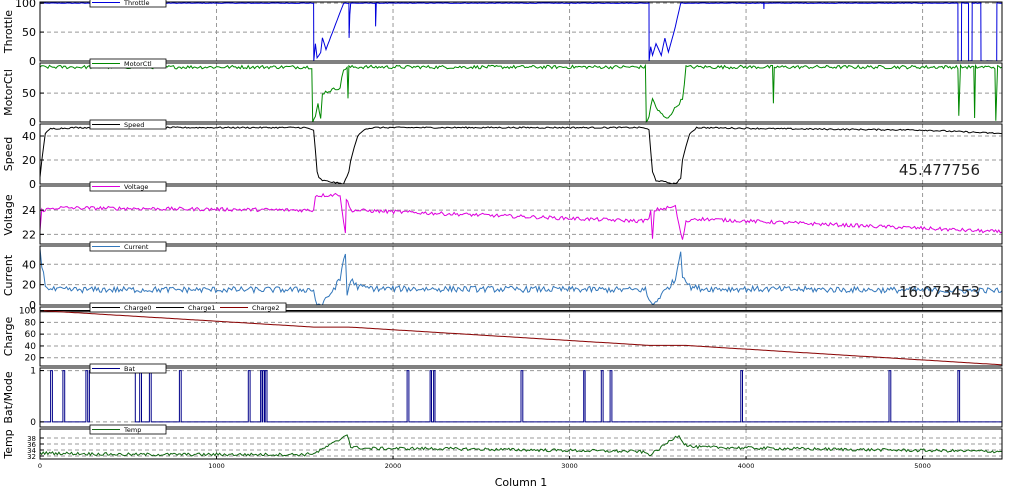 The height and width of the screenshot is (493, 1024). Describe the element at coordinates (31, 451) in the screenshot. I see `y-tick-label: 34` at that location.